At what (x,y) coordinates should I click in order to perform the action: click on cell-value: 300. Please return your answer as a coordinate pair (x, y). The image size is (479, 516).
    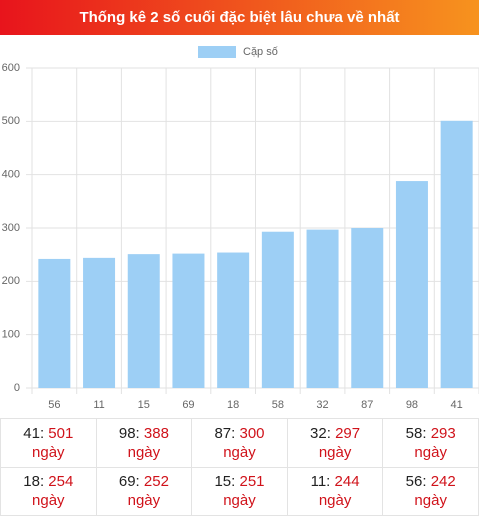
    Looking at the image, I should click on (252, 433).